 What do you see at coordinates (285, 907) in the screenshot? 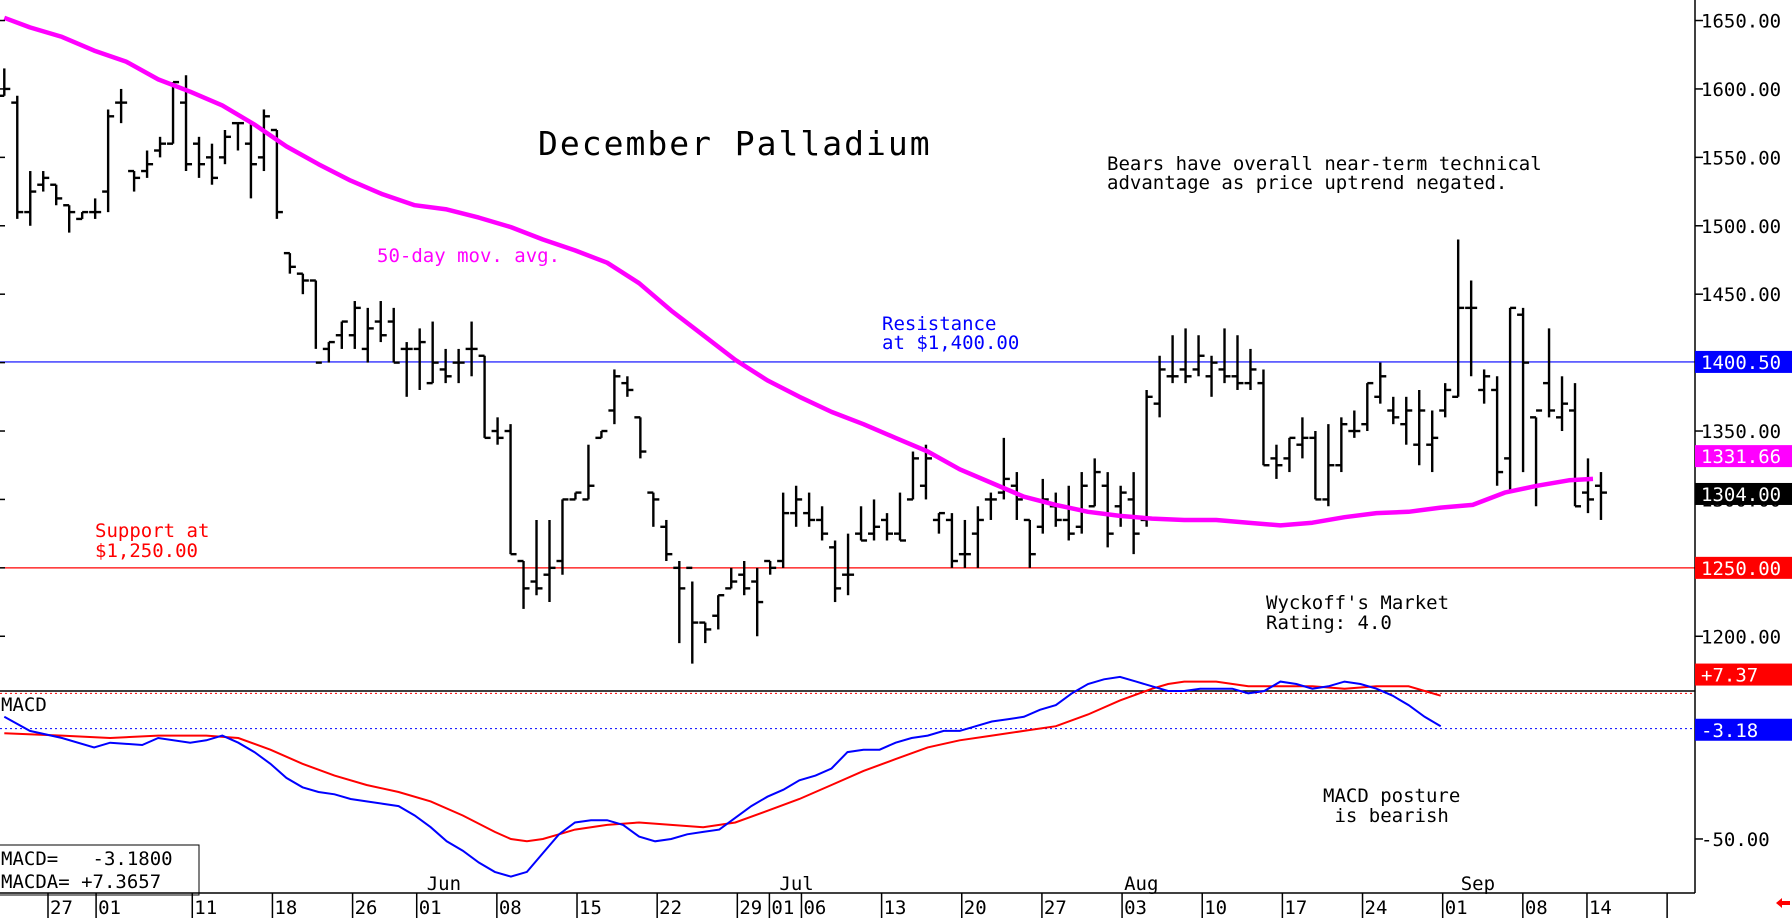
I see `date-axis-tick-label: 18` at bounding box center [285, 907].